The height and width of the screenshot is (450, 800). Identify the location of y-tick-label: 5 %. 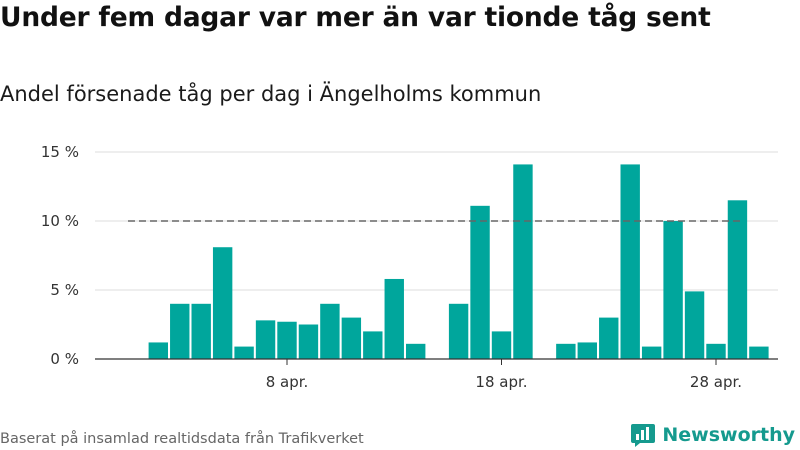
(64, 290).